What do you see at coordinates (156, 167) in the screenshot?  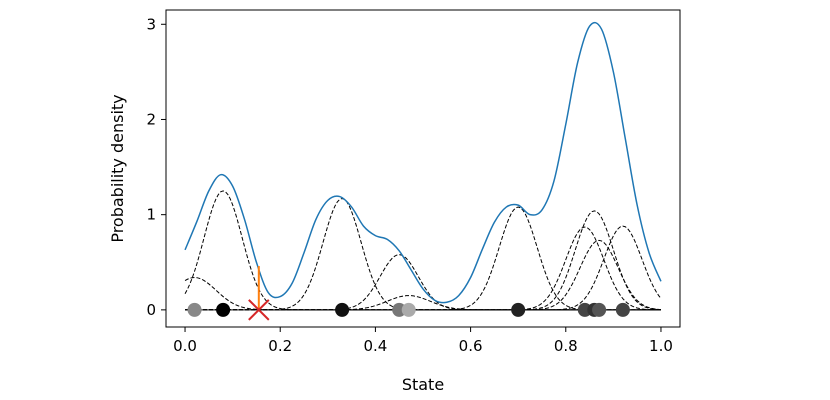 I see `y-axis-ticks: 0 1 2 3` at bounding box center [156, 167].